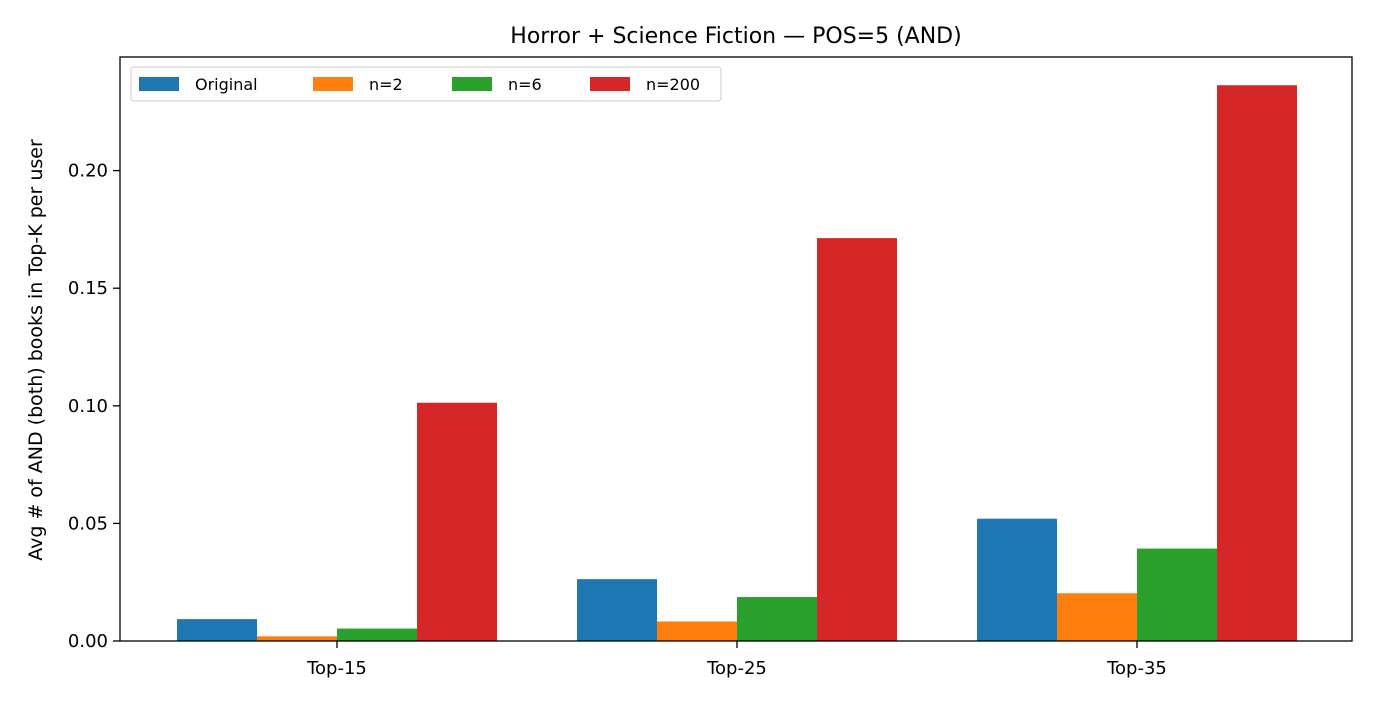 The image size is (1376, 708). What do you see at coordinates (88, 523) in the screenshot?
I see `y-tick-label: 0.05` at bounding box center [88, 523].